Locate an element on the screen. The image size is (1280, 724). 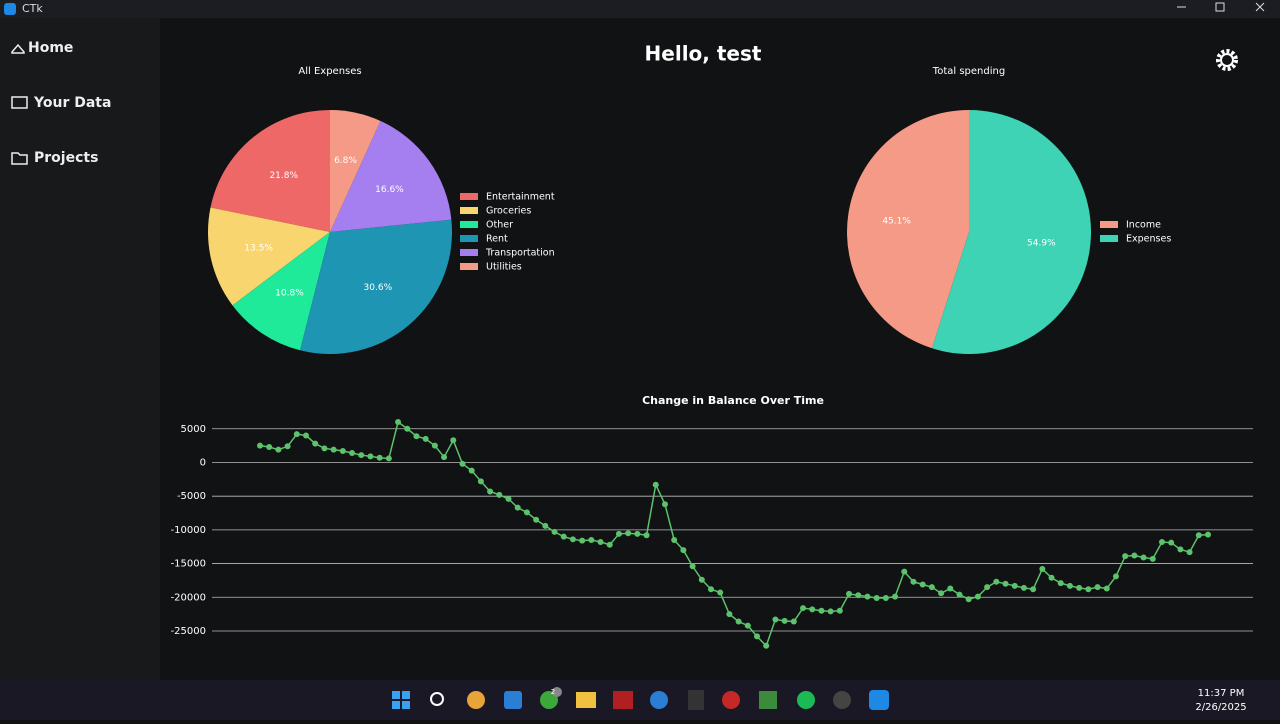
legend-label: Utilities is located at coordinates (504, 267).